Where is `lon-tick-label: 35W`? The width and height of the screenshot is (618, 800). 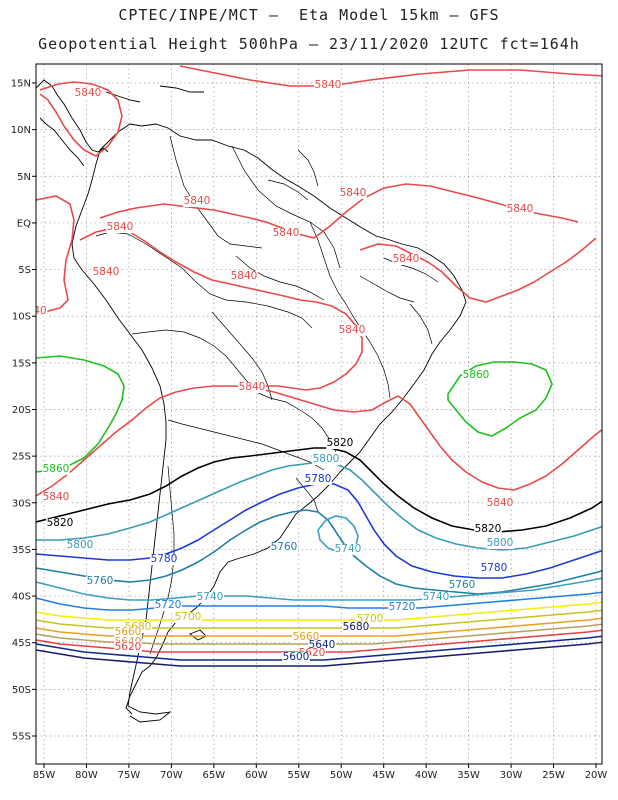 lon-tick-label: 35W is located at coordinates (468, 775).